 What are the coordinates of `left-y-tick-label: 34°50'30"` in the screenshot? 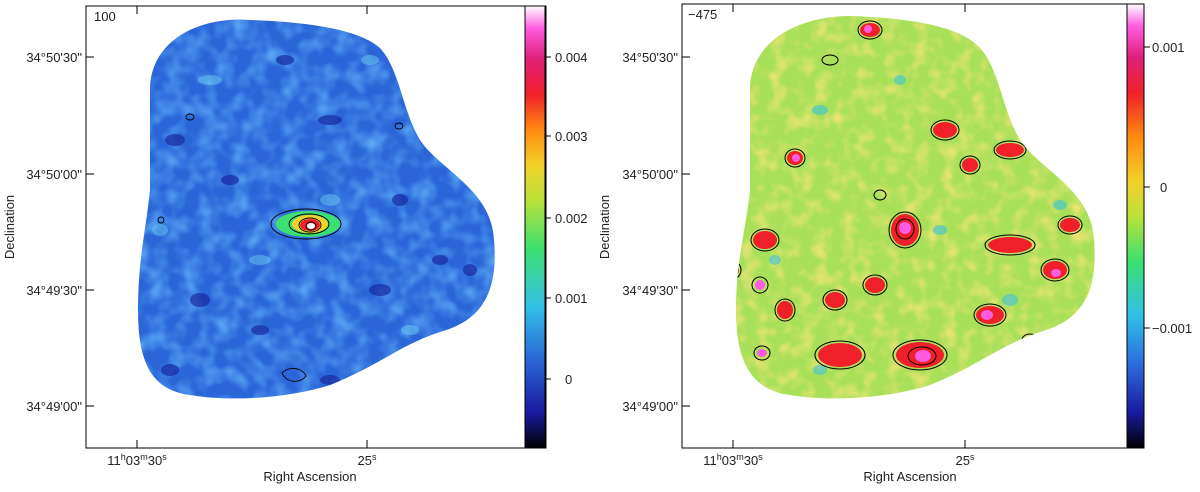 It's located at (54, 57).